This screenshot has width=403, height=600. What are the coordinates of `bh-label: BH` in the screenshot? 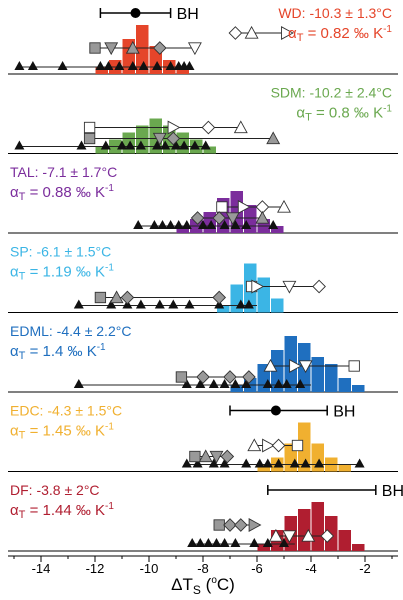 It's located at (188, 14).